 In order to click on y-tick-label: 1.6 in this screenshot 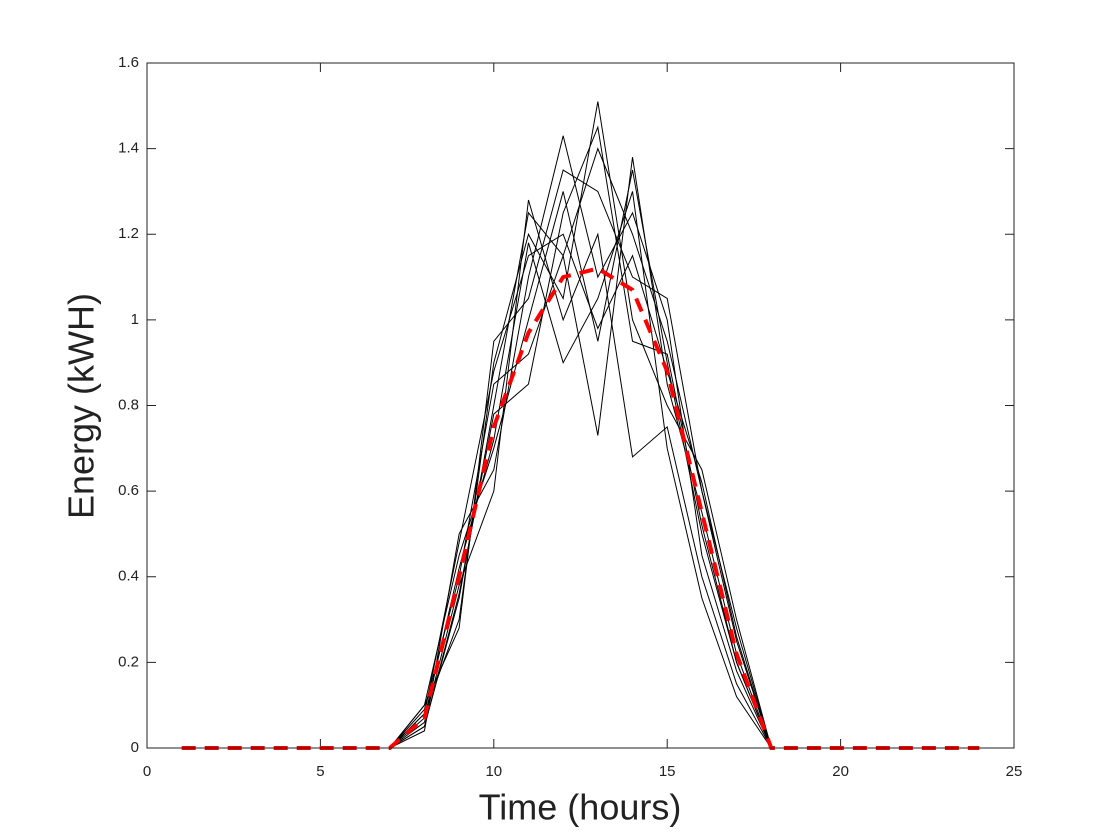, I will do `click(128, 62)`.